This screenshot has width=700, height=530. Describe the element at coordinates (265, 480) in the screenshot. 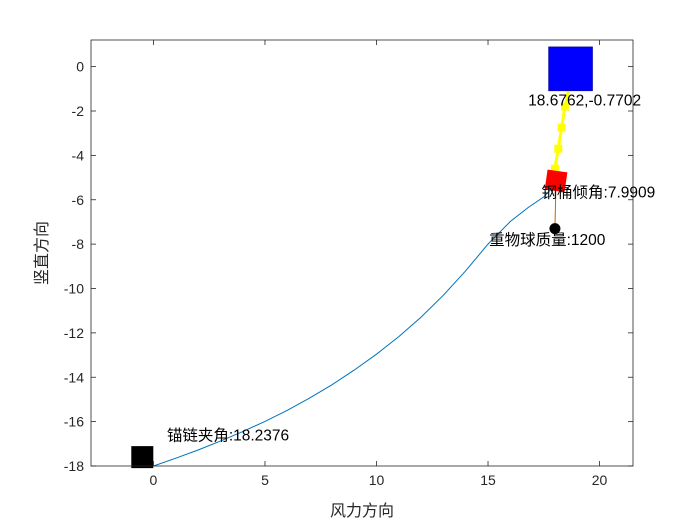

I see `x-tick-label-1: 5` at that location.